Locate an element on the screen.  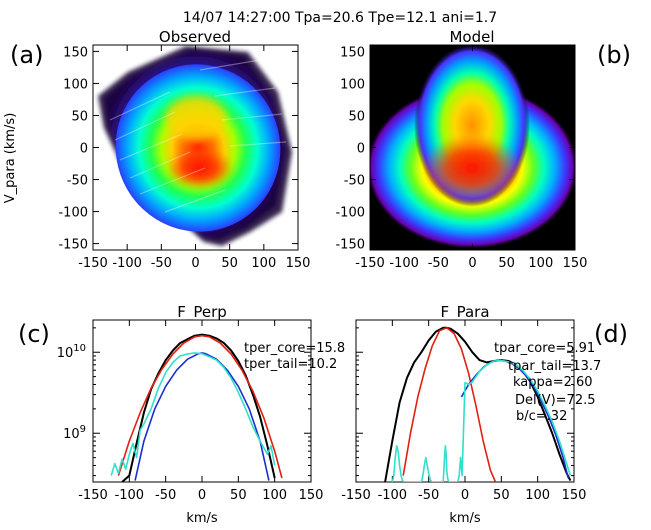
model-title: Model is located at coordinates (471, 37).